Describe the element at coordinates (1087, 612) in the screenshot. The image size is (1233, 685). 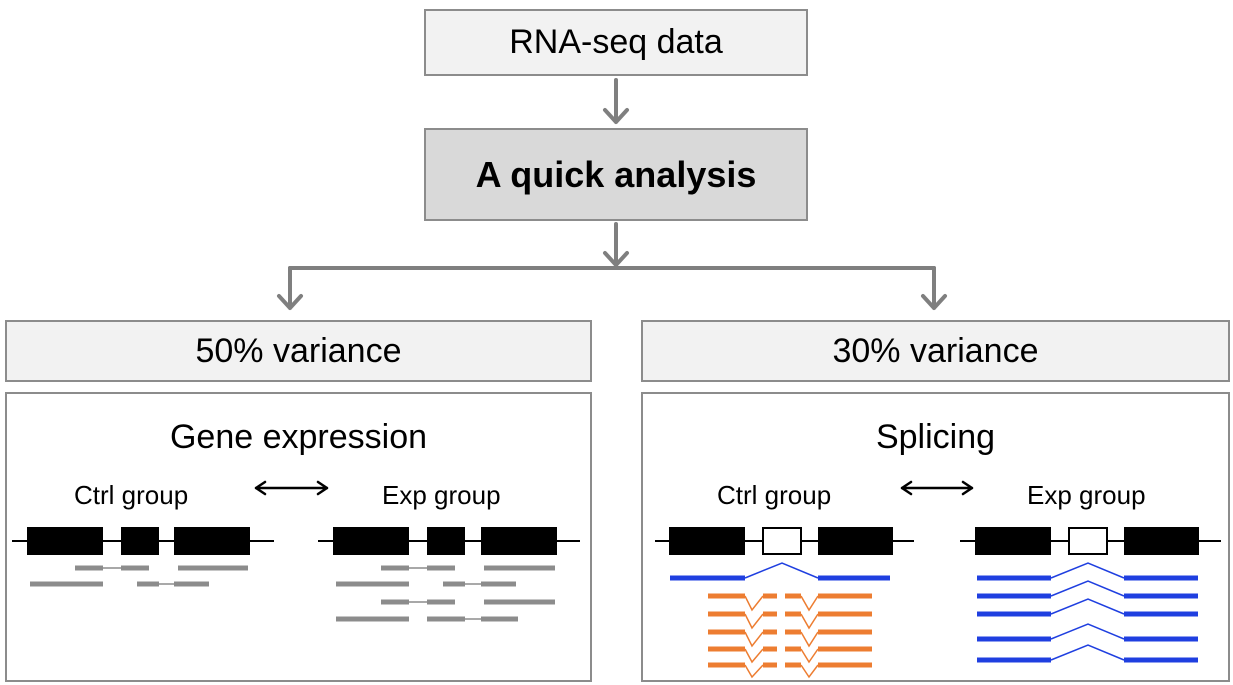
I see `right-exp-skipping-reads` at that location.